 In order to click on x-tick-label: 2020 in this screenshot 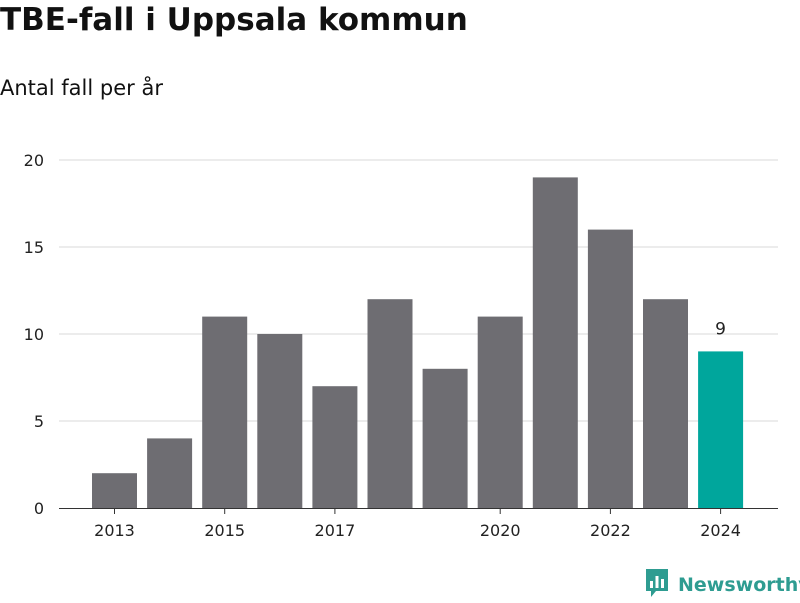, I will do `click(500, 530)`.